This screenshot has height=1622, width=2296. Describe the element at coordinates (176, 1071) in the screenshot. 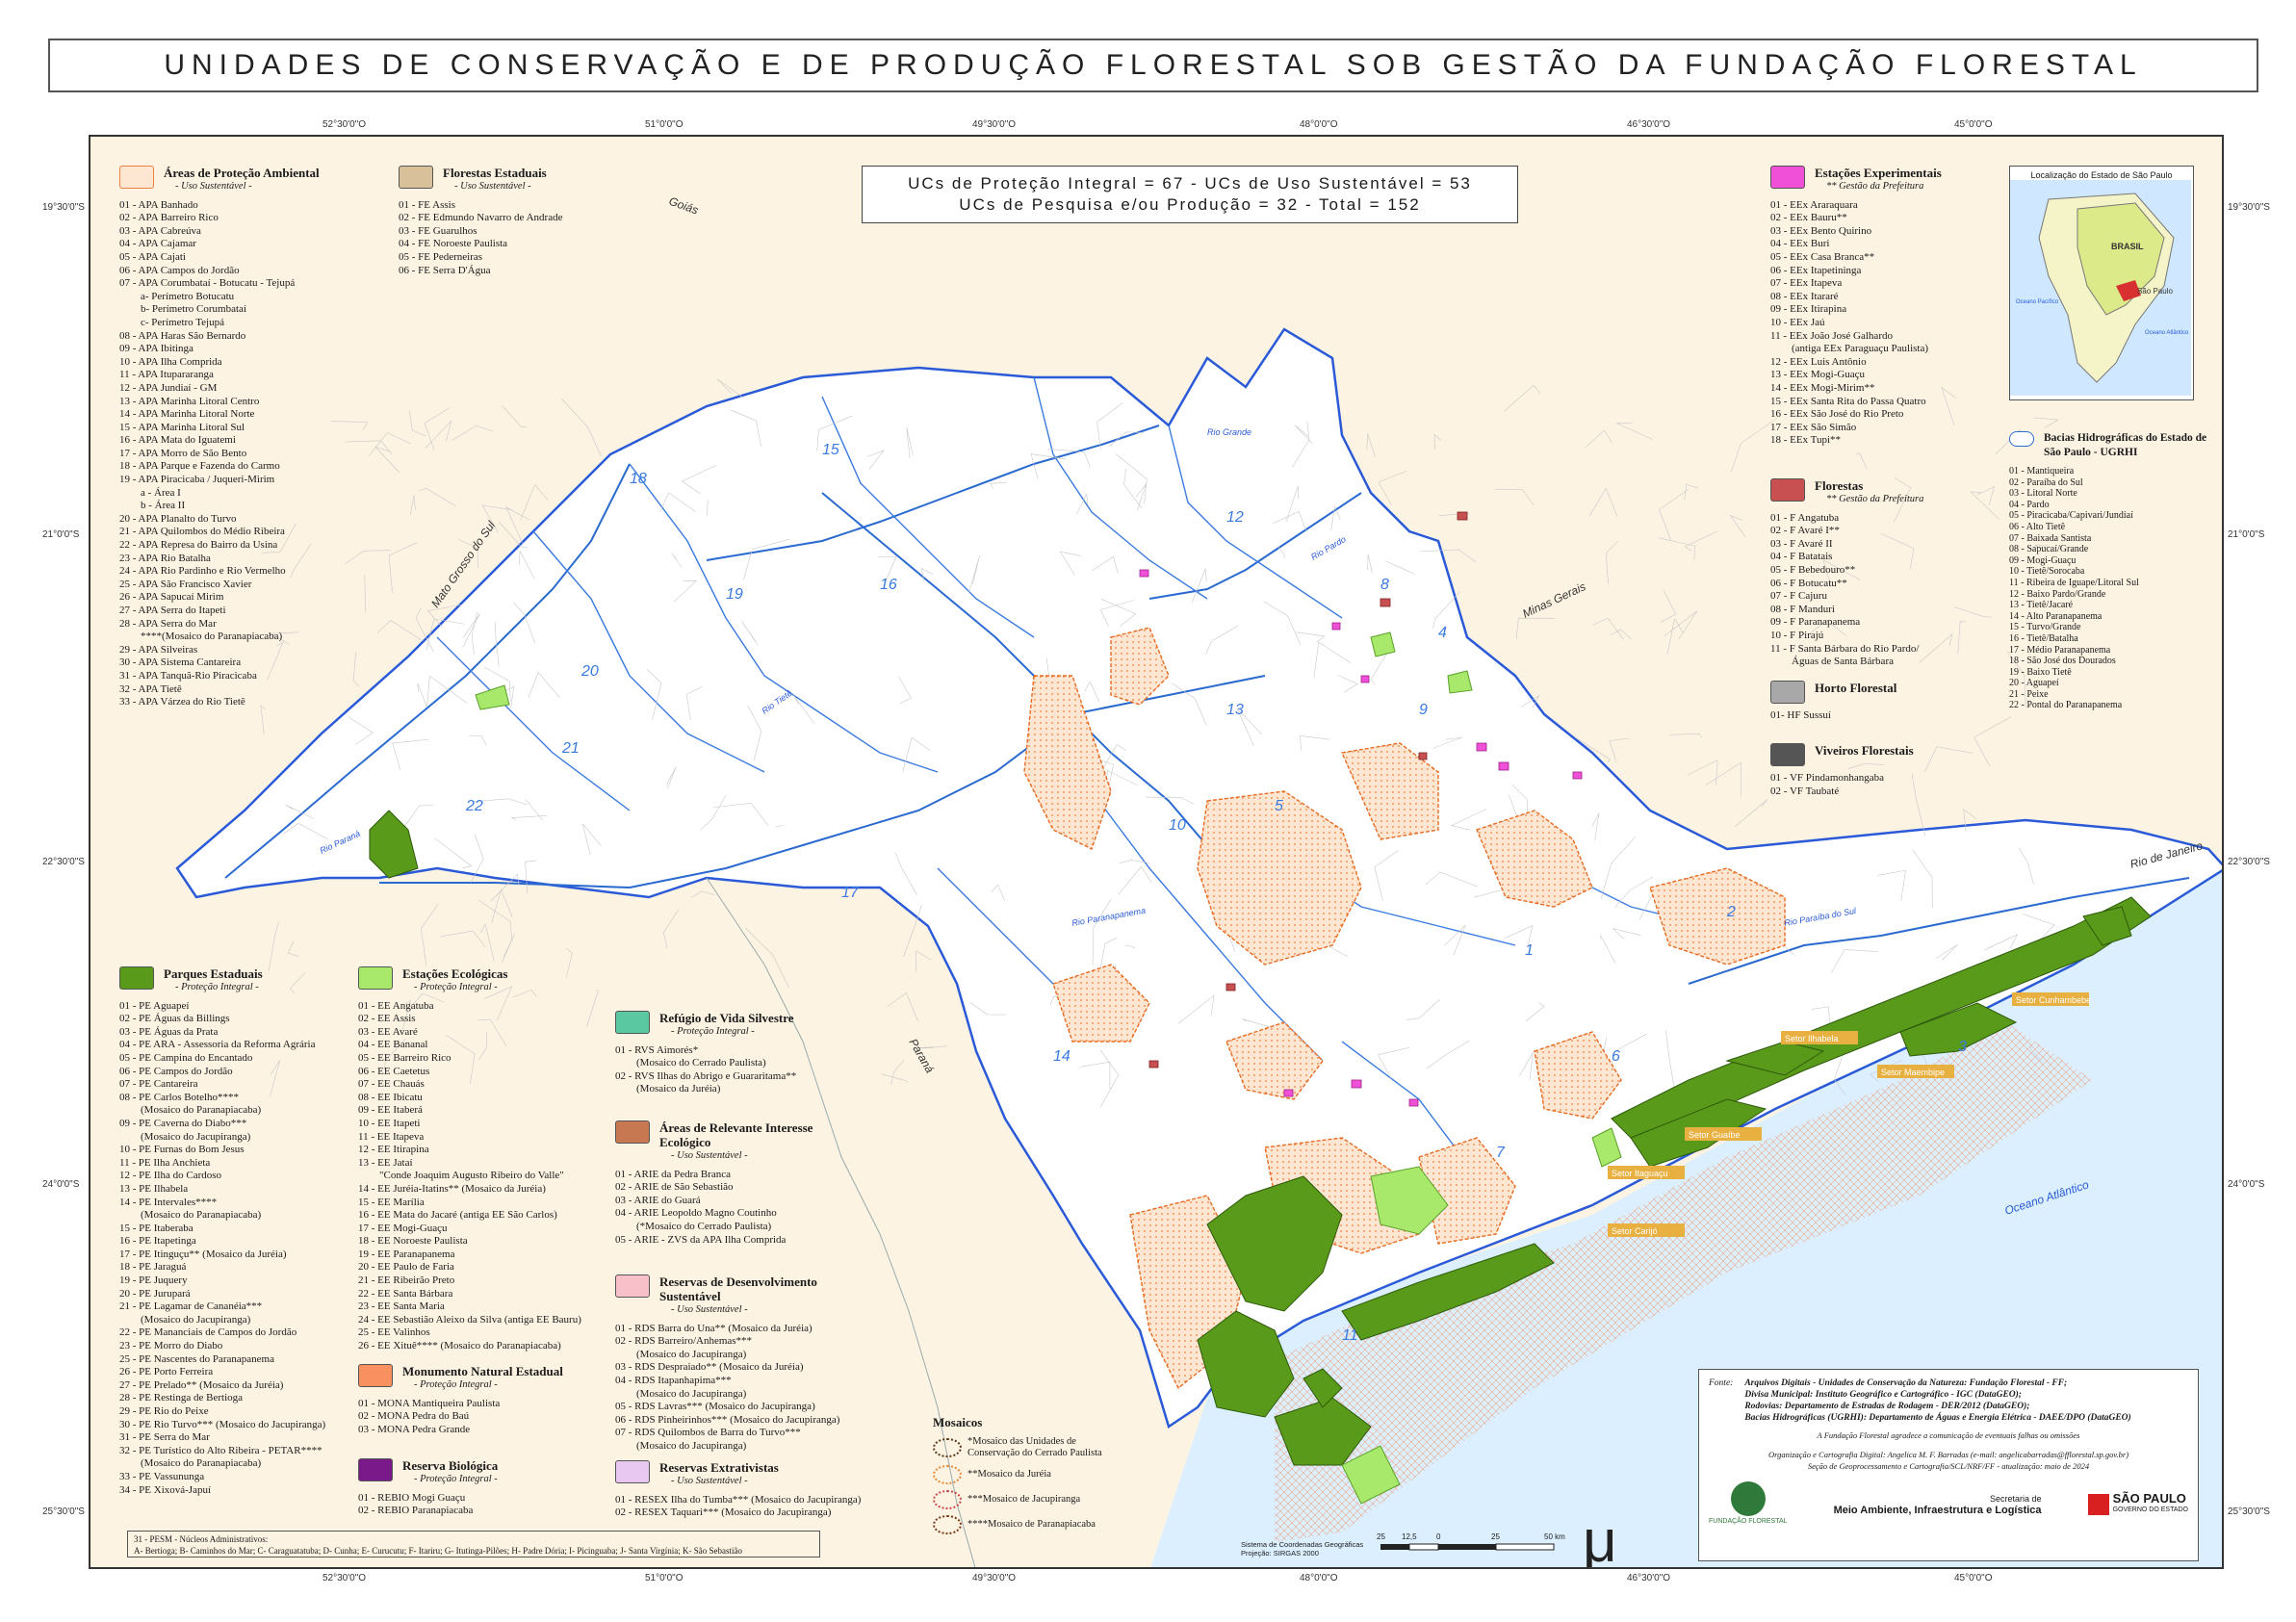

I see `legend-item: 06 - PE Campos do Jordão` at that location.